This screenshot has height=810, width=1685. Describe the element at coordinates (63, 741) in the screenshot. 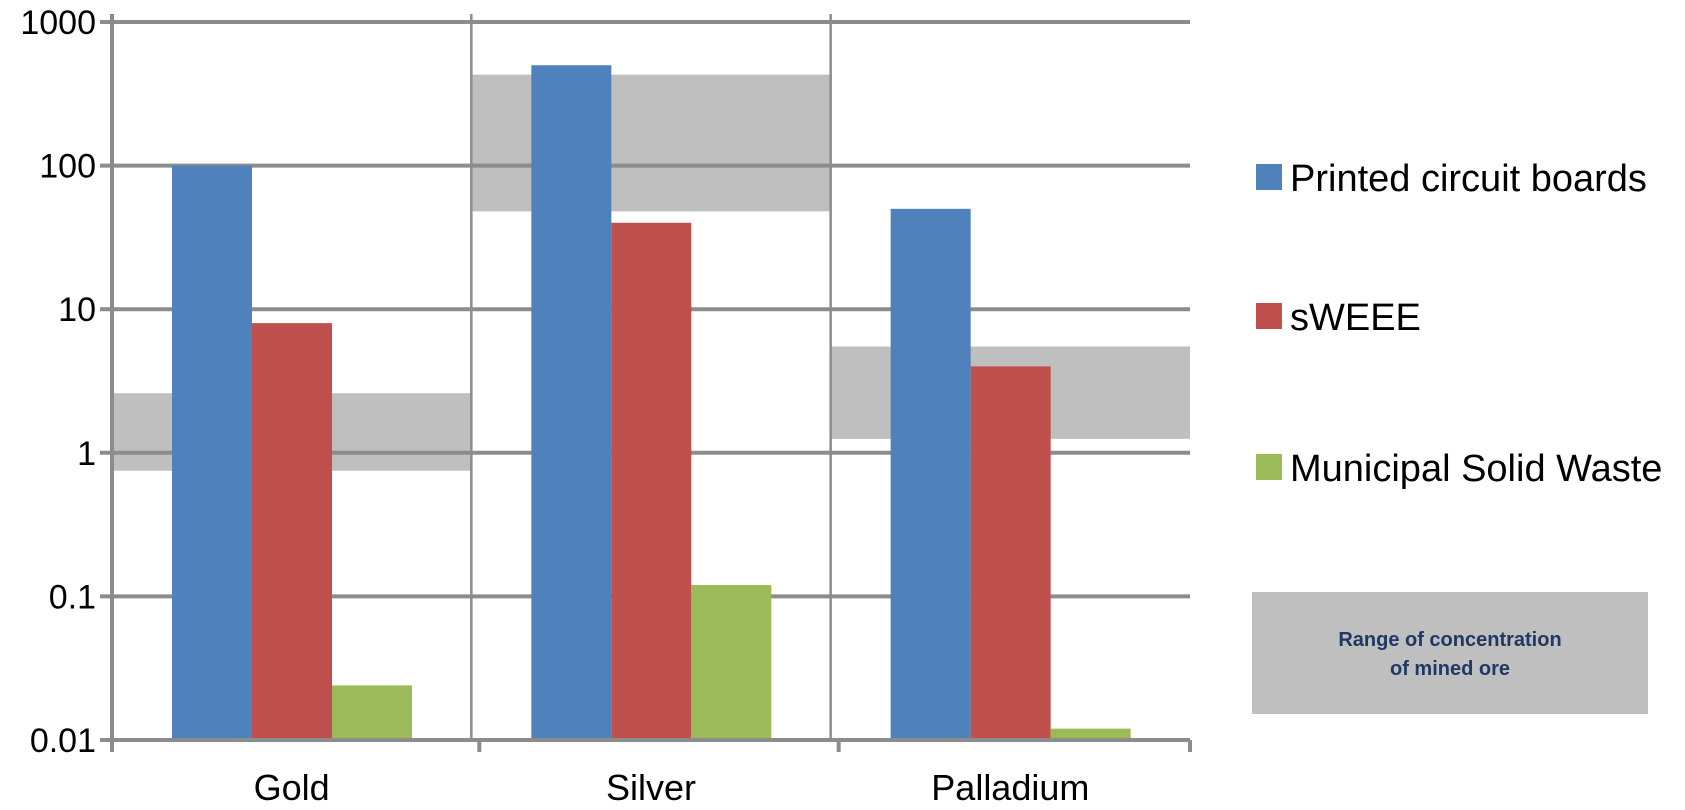

I see `y-tick-label: 0.01` at that location.